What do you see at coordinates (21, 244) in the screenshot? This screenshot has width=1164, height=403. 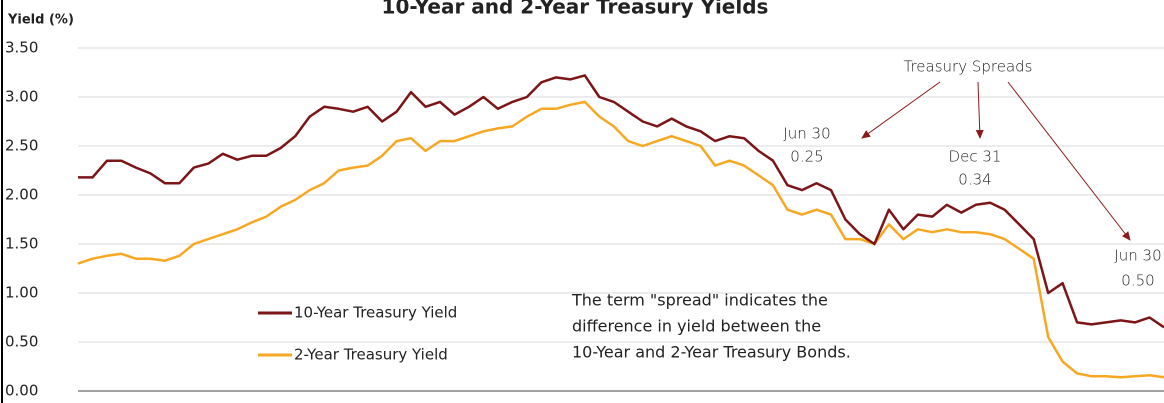 I see `y-tick-label: 1.50` at bounding box center [21, 244].